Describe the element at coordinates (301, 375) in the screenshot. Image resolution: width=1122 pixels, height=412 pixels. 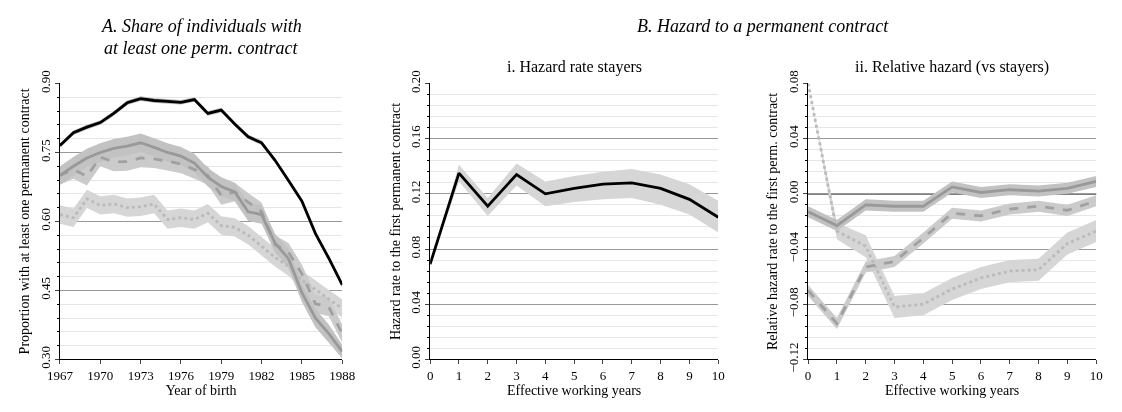
I see `x-tick-label: 1985` at that location.